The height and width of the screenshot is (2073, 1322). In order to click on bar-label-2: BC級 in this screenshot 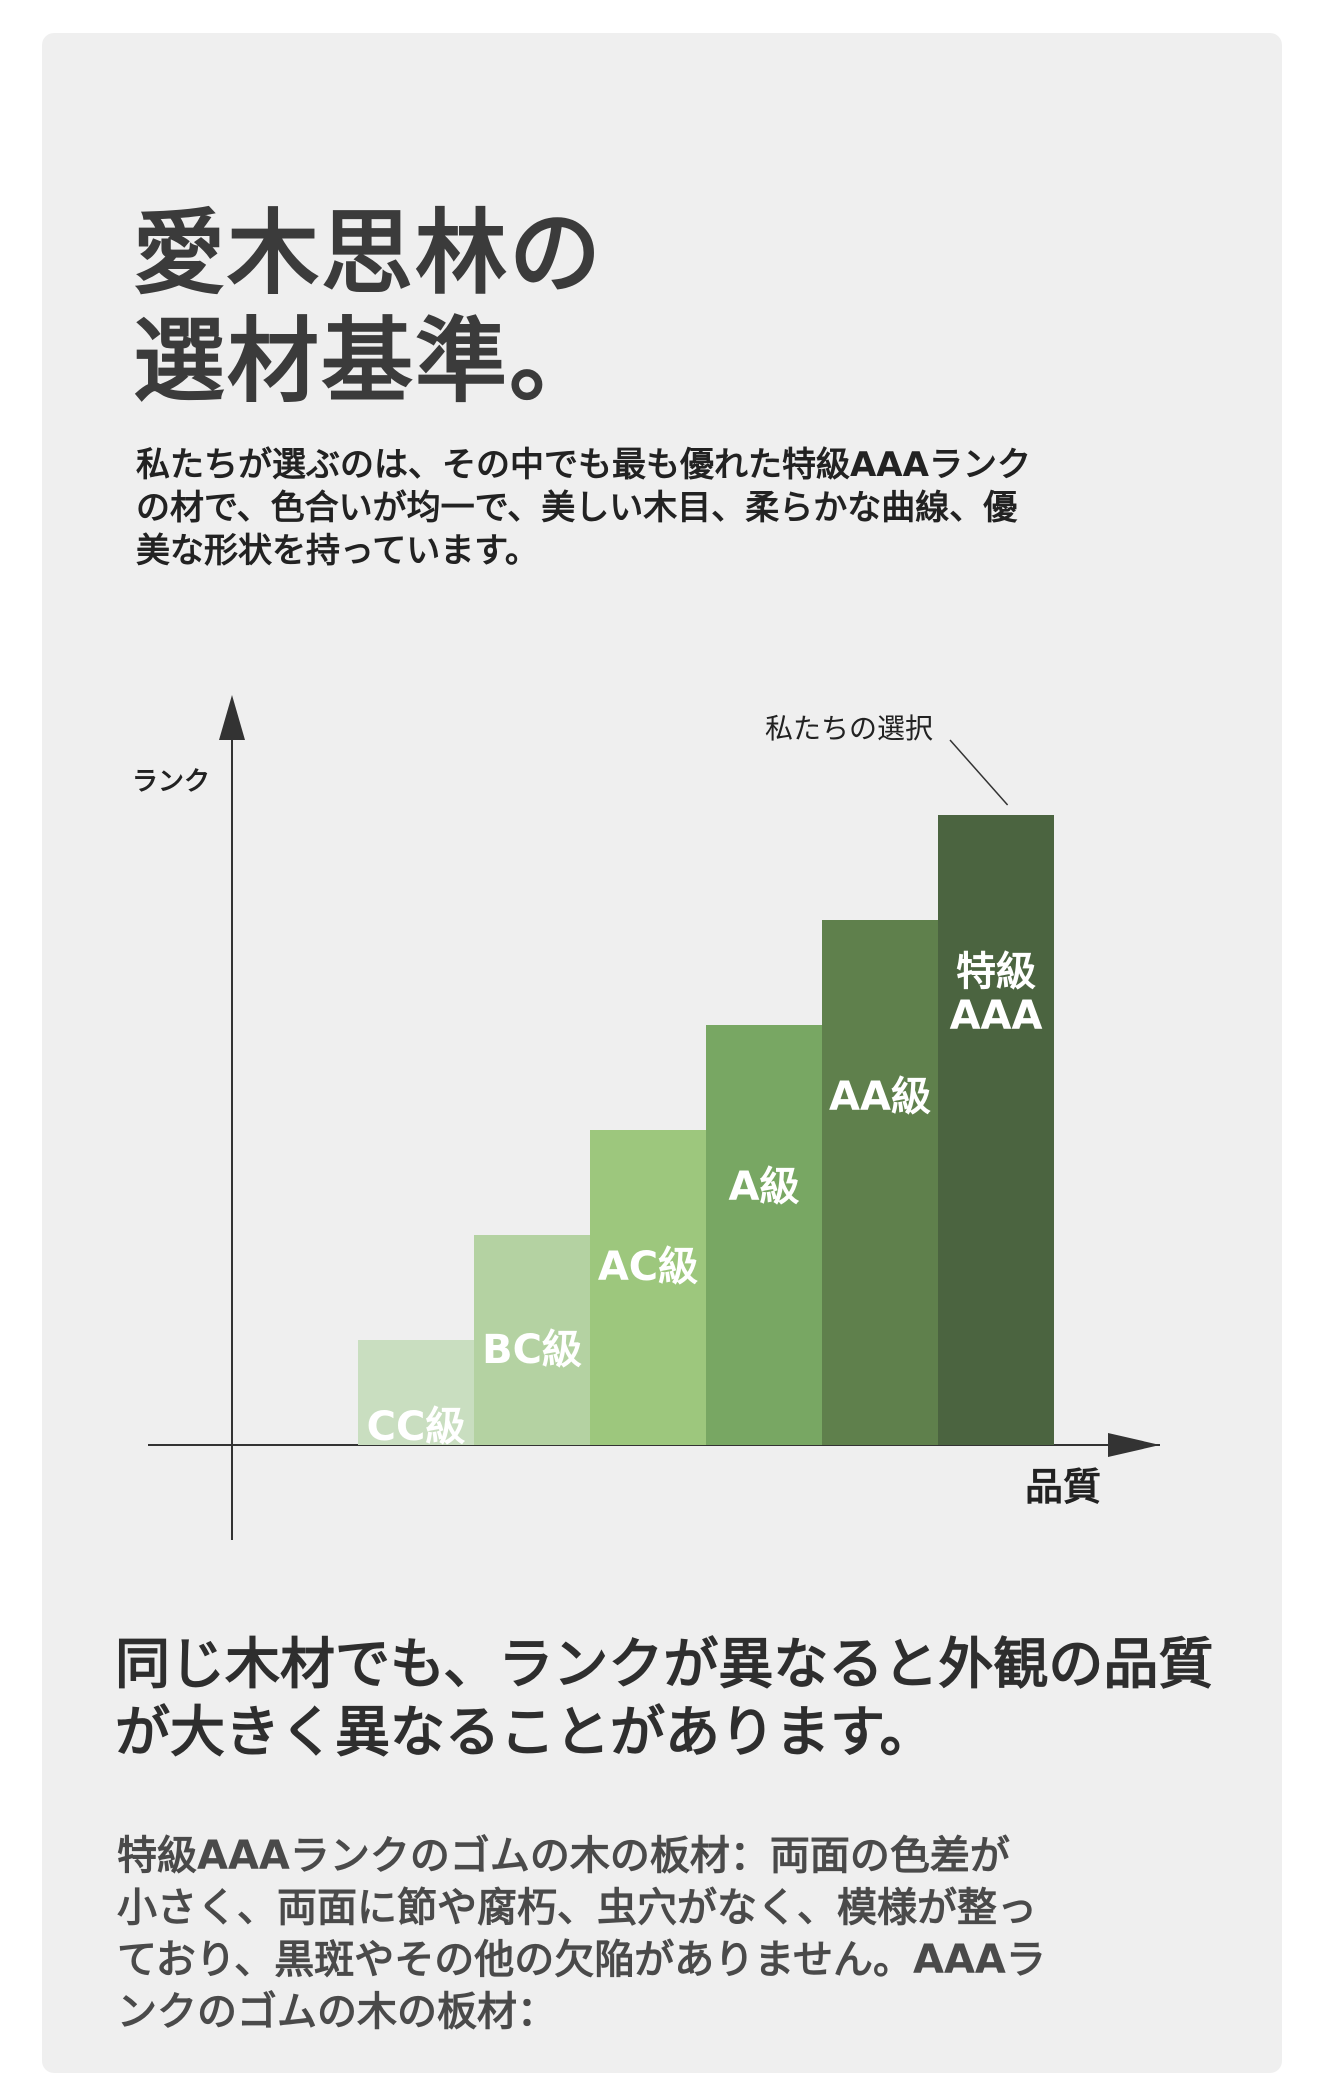, I will do `click(532, 1350)`.